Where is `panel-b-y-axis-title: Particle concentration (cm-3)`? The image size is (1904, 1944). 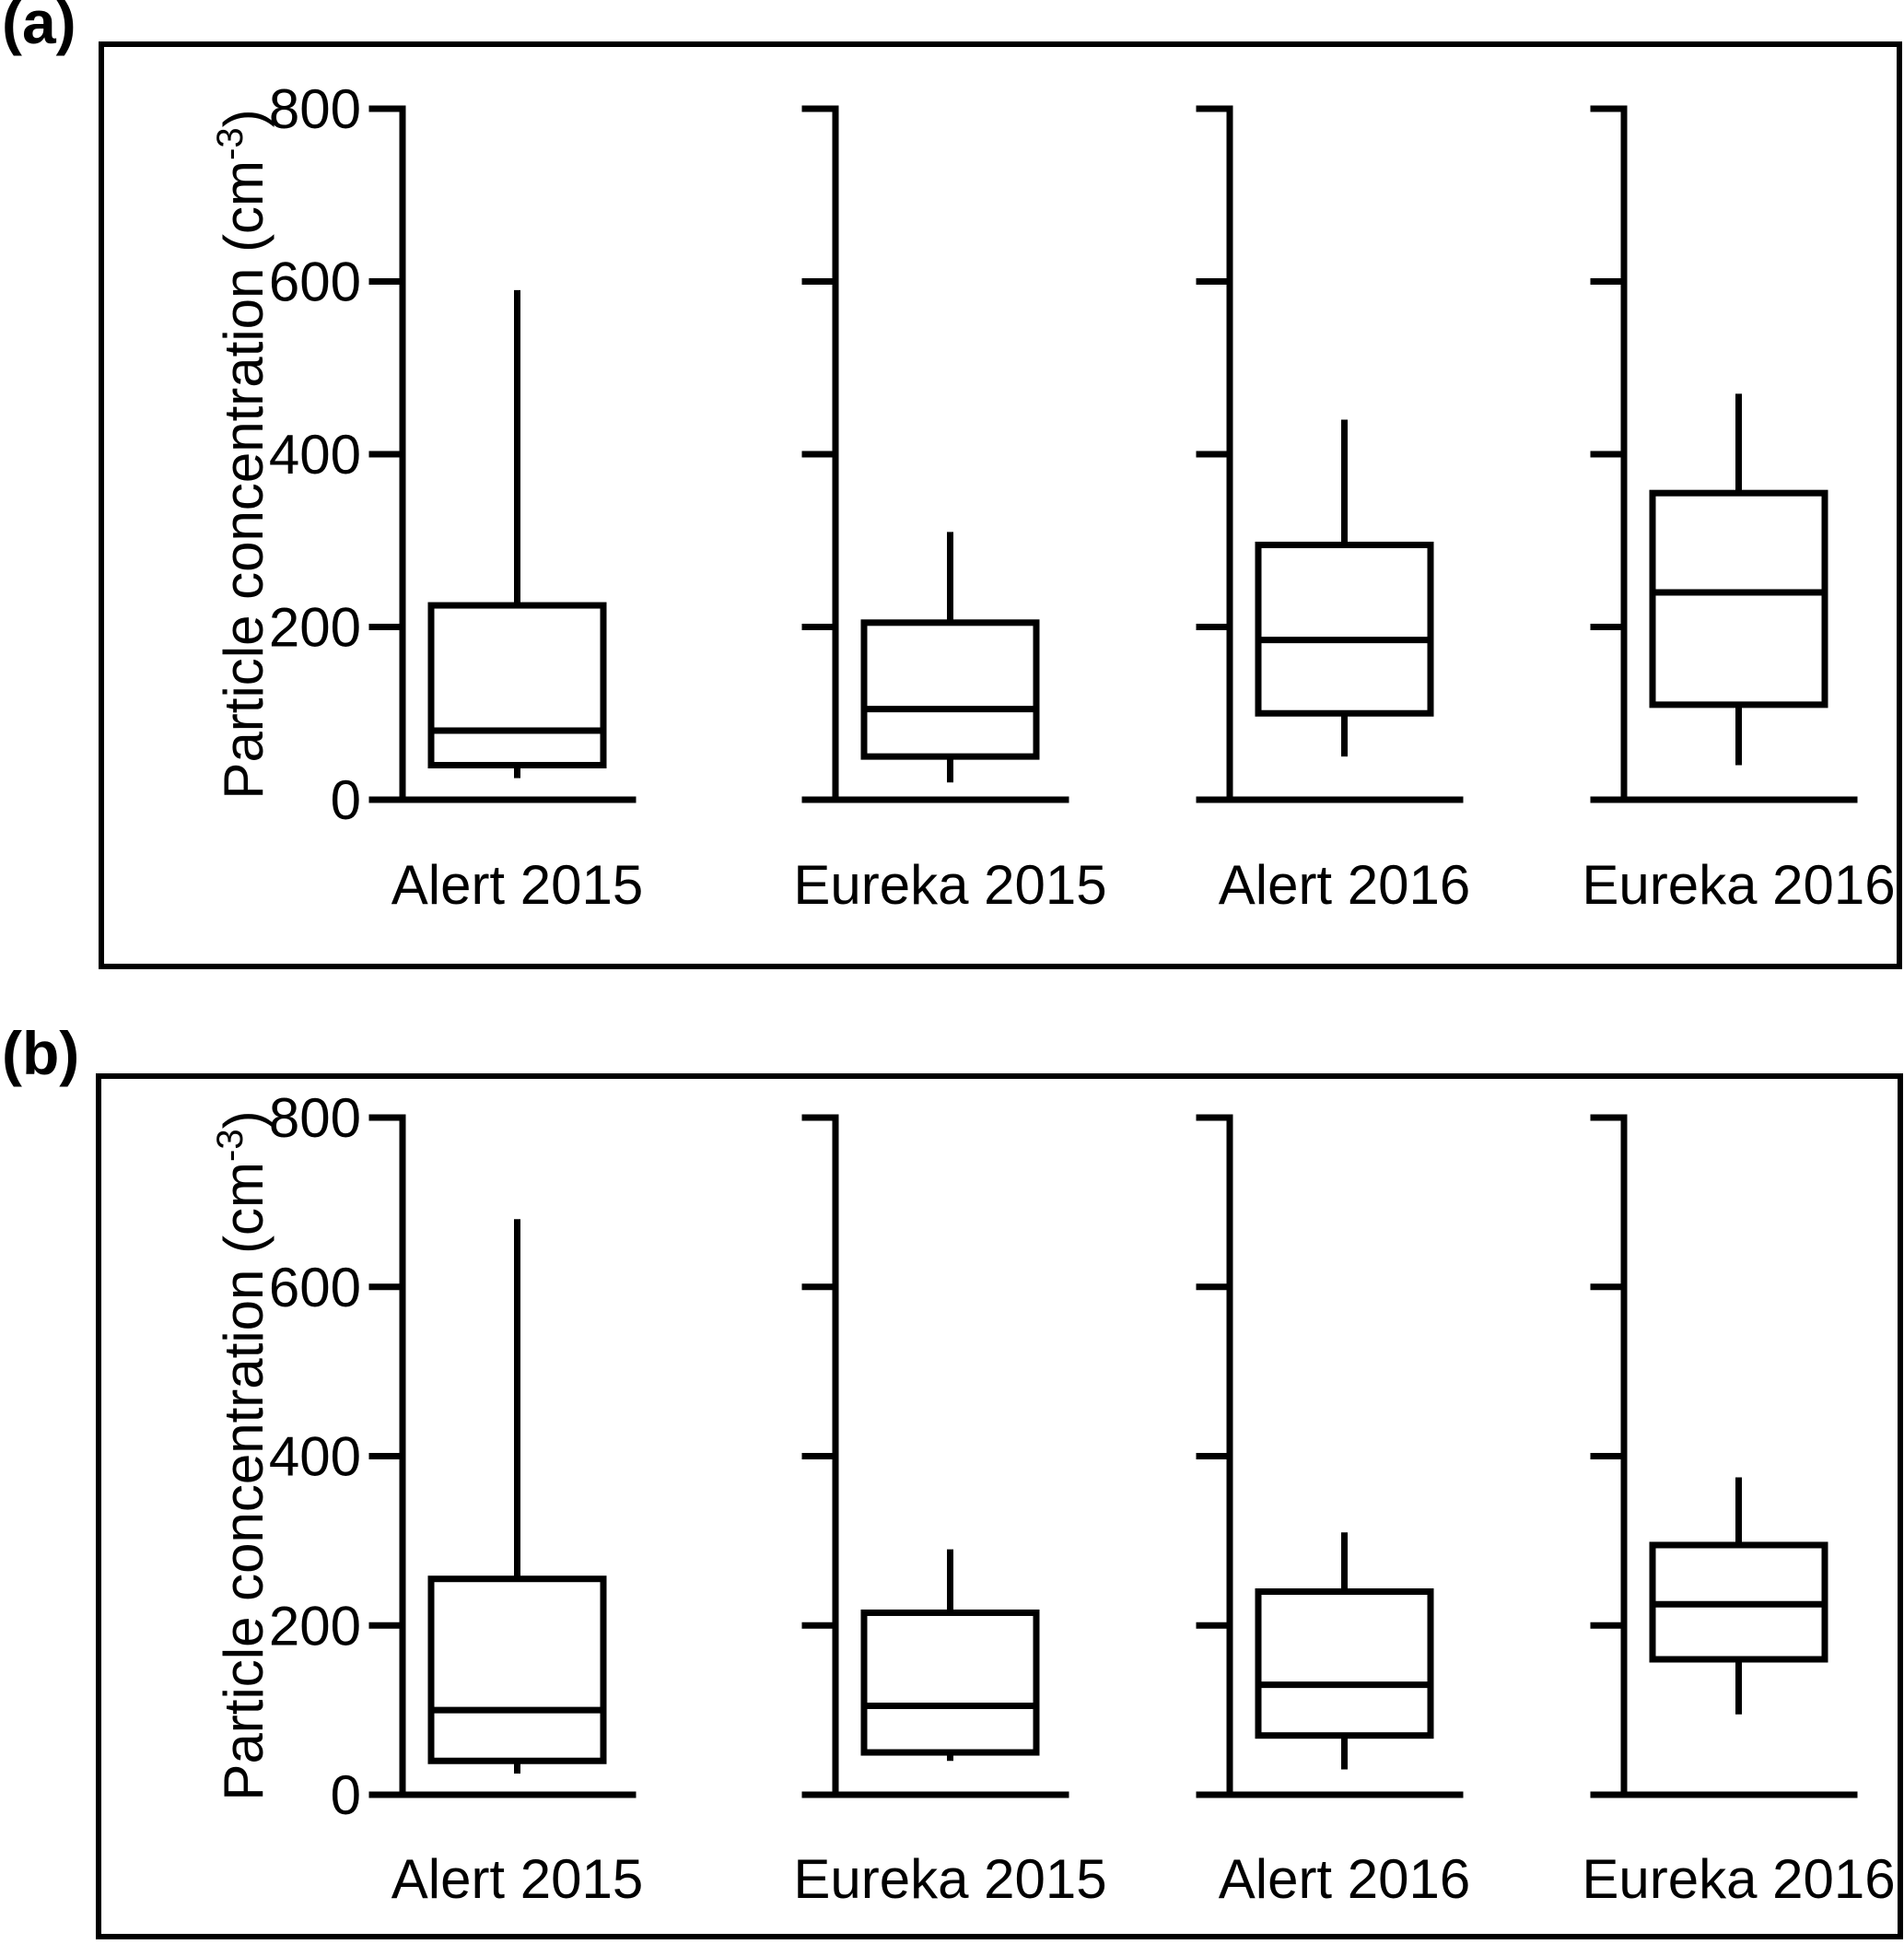 panel-b-y-axis-title: Particle concentration (cm-3) is located at coordinates (242, 1455).